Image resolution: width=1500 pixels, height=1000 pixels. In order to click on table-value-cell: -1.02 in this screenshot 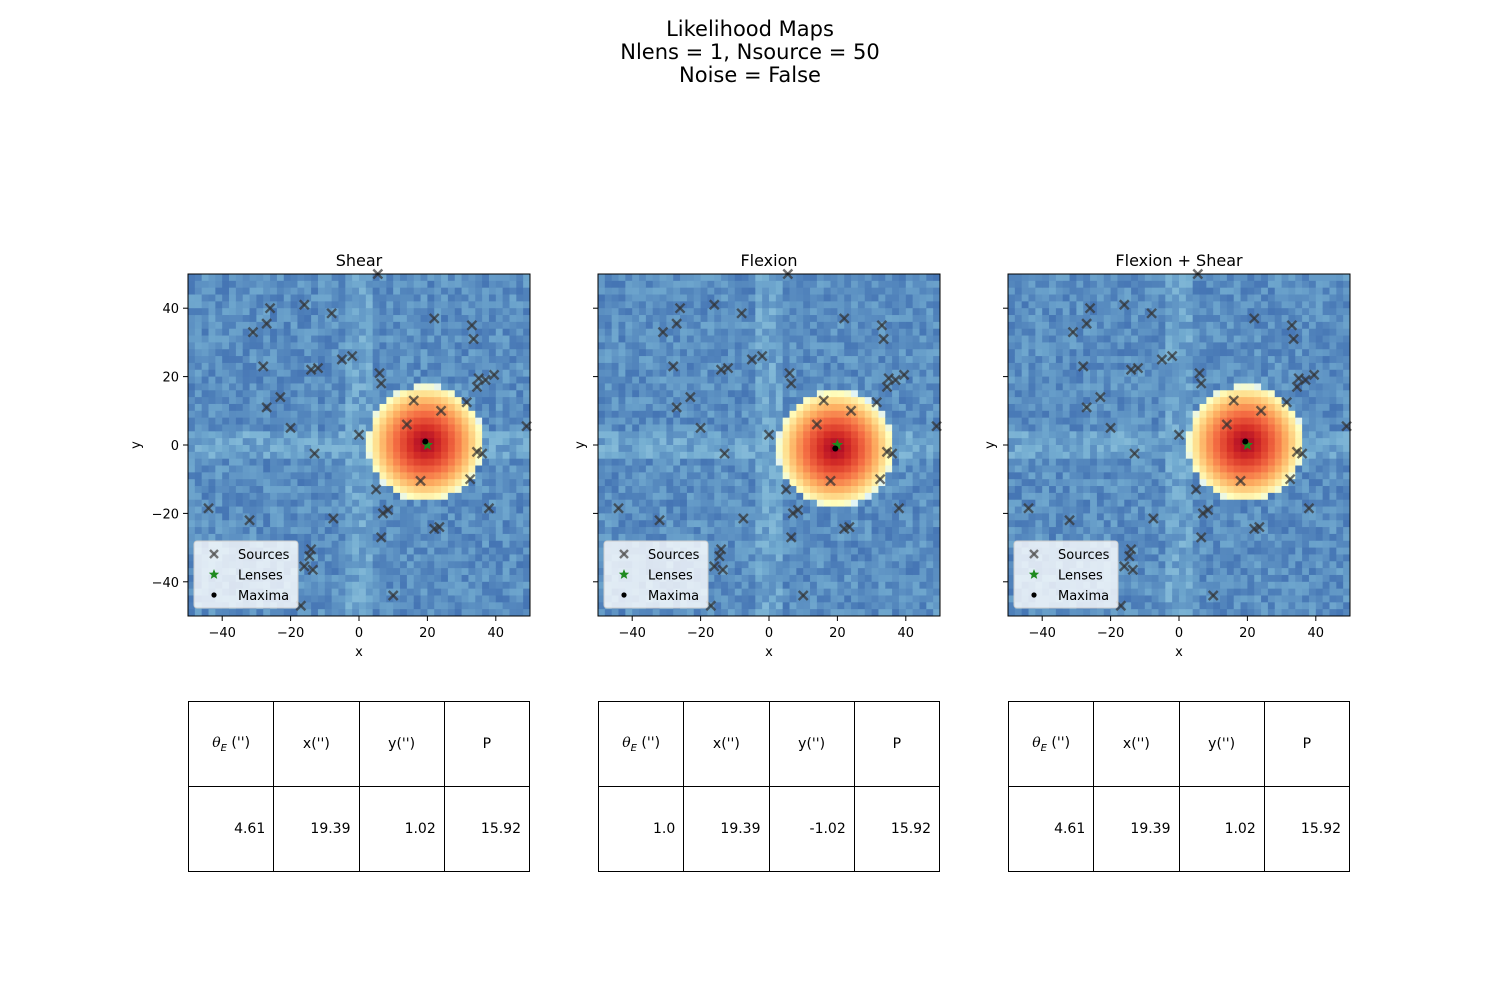, I will do `click(811, 829)`.